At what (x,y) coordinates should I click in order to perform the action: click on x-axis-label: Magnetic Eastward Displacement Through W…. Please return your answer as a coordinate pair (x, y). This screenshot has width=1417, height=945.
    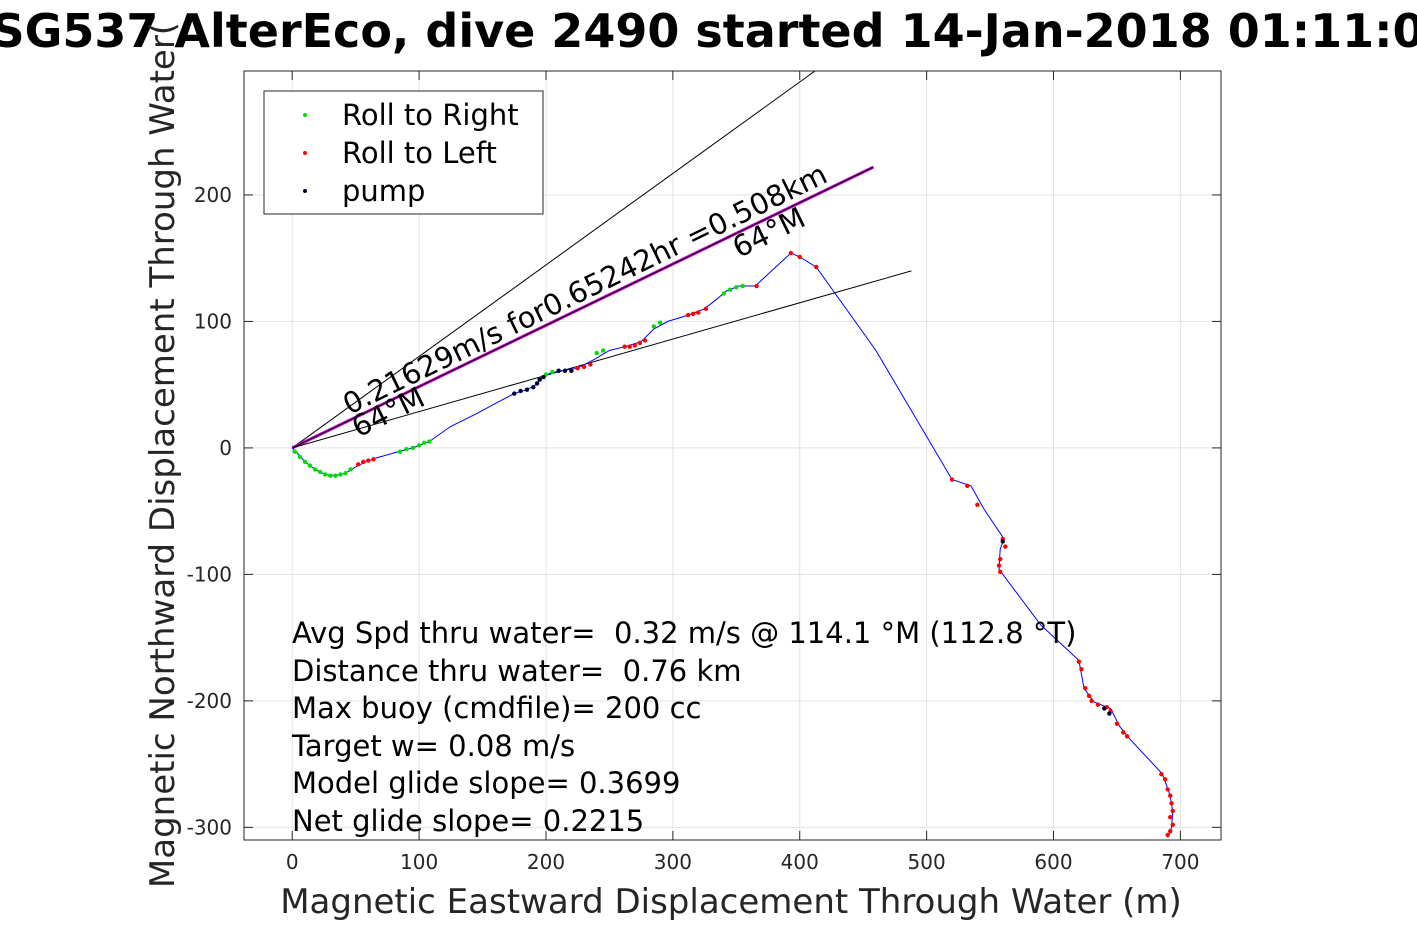
    Looking at the image, I should click on (731, 902).